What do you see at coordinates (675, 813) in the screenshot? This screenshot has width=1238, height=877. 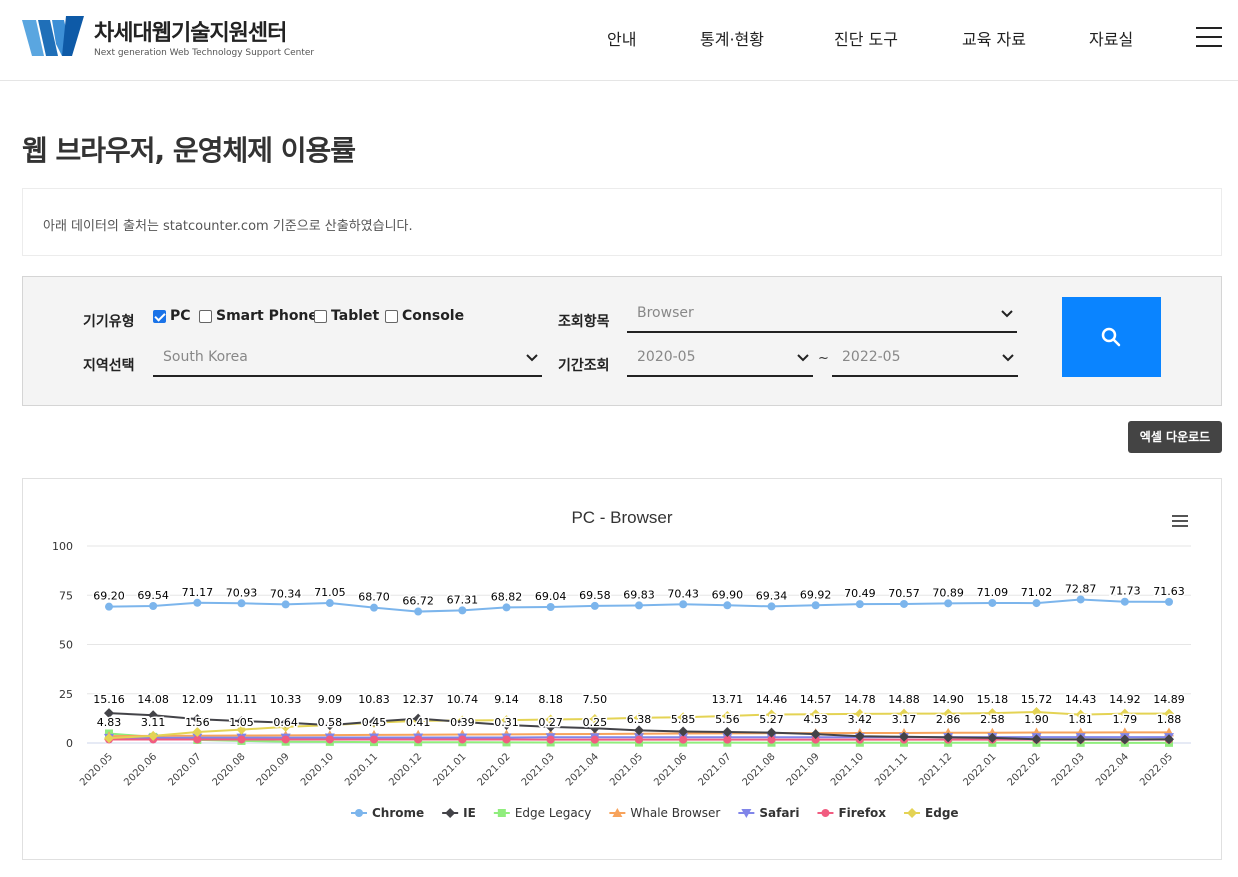 I see `legend-item-whale-browser: Whale Browser` at bounding box center [675, 813].